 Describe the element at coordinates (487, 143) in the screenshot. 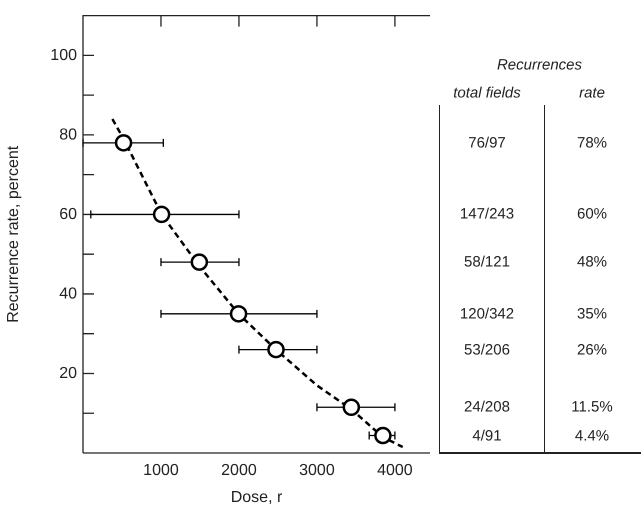

I see `text: 76/97` at that location.